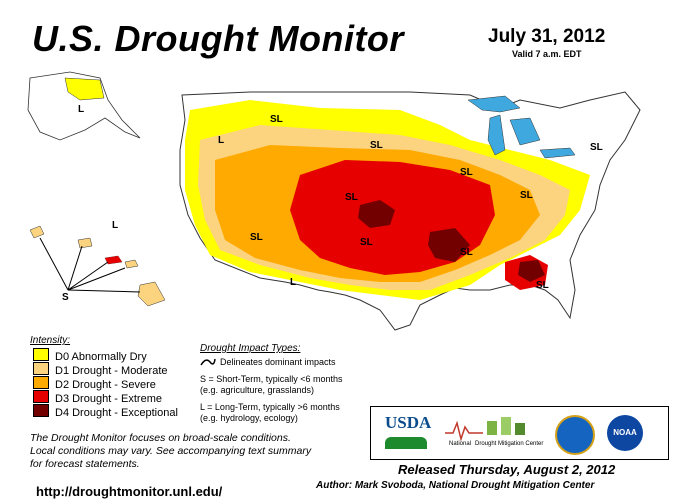 The image size is (675, 504). I want to click on impact-long-2: (e.g. hydrology, ecology), so click(249, 418).